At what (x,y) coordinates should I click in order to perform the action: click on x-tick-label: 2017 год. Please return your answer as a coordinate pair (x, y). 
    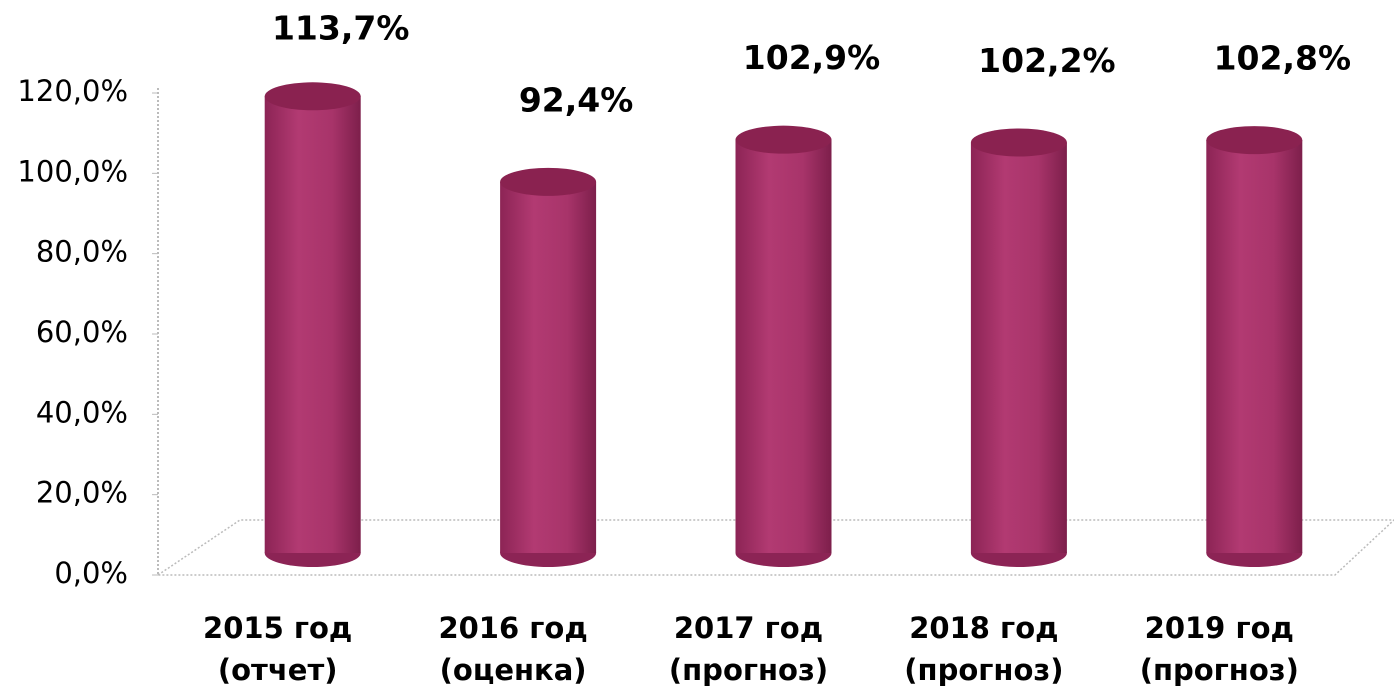
    Looking at the image, I should click on (748, 628).